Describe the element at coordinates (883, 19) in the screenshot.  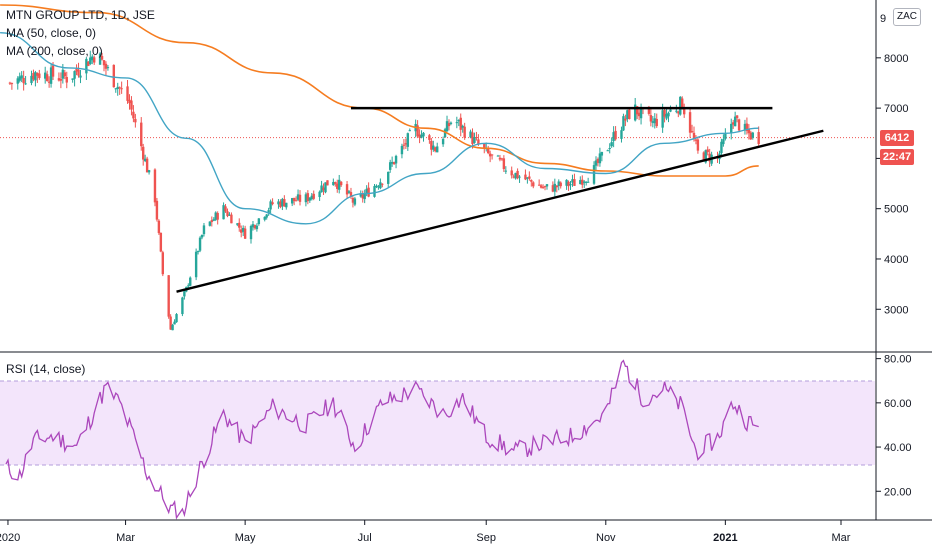
I see `price-axis-partial-label: 9` at that location.